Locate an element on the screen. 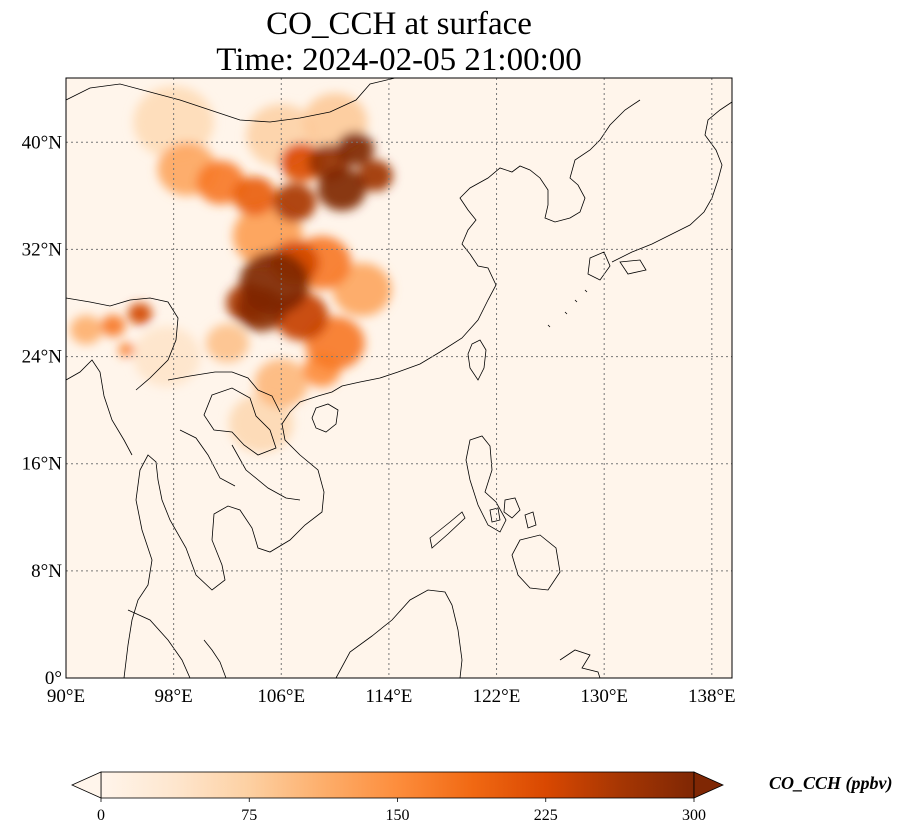 The height and width of the screenshot is (836, 921). colorbar-tick-label: 150 is located at coordinates (398, 815).